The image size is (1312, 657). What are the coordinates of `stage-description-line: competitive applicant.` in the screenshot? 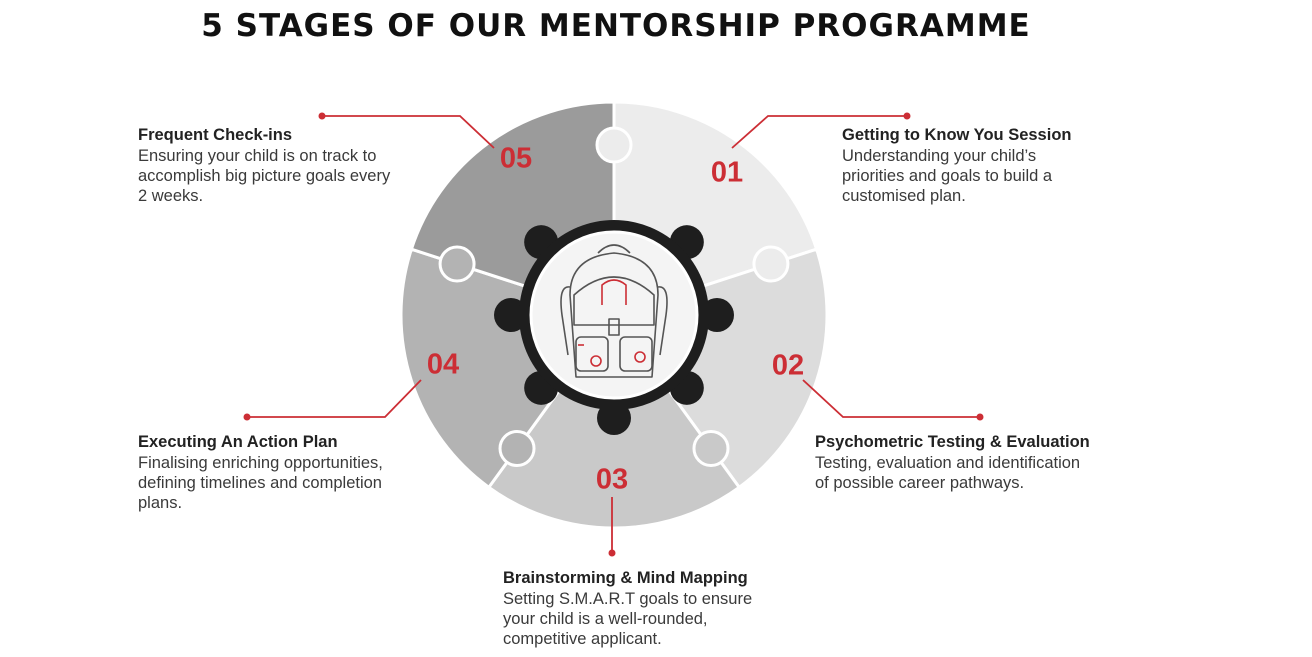 It's located at (582, 639).